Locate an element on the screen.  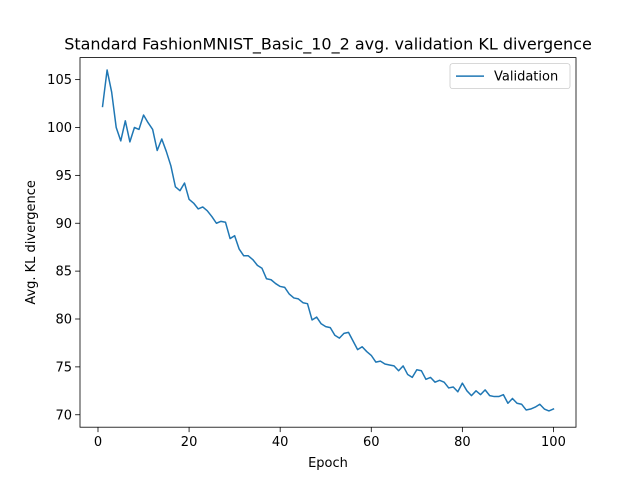
legend: Validation is located at coordinates (510, 76).